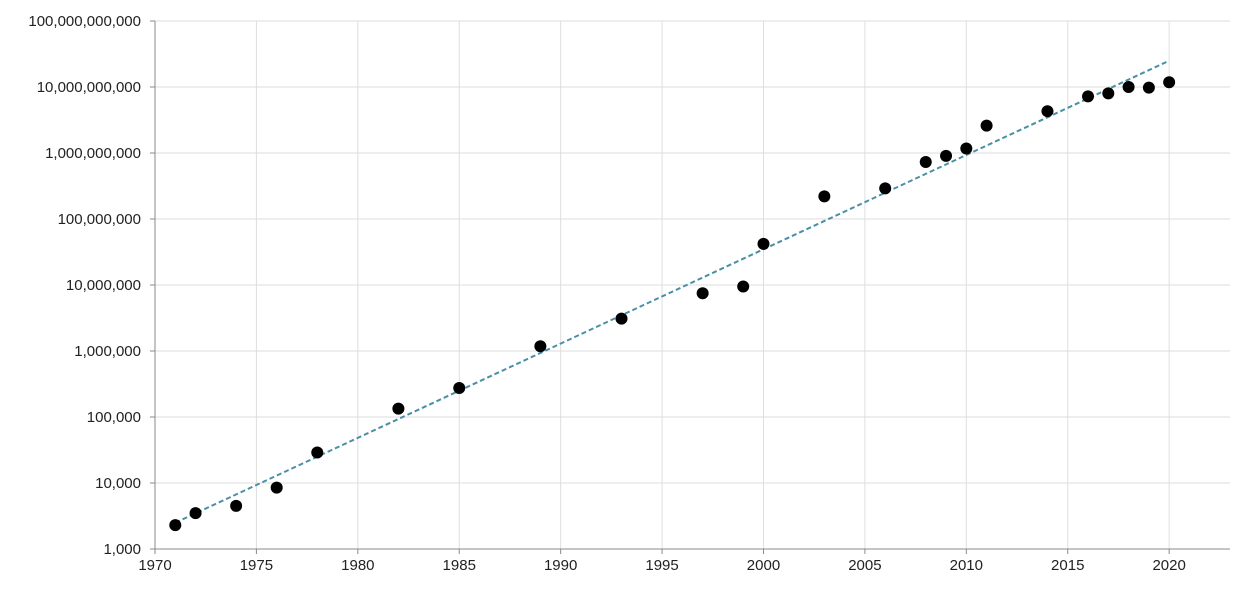  I want to click on y-tick-label: 100,000, so click(114, 417).